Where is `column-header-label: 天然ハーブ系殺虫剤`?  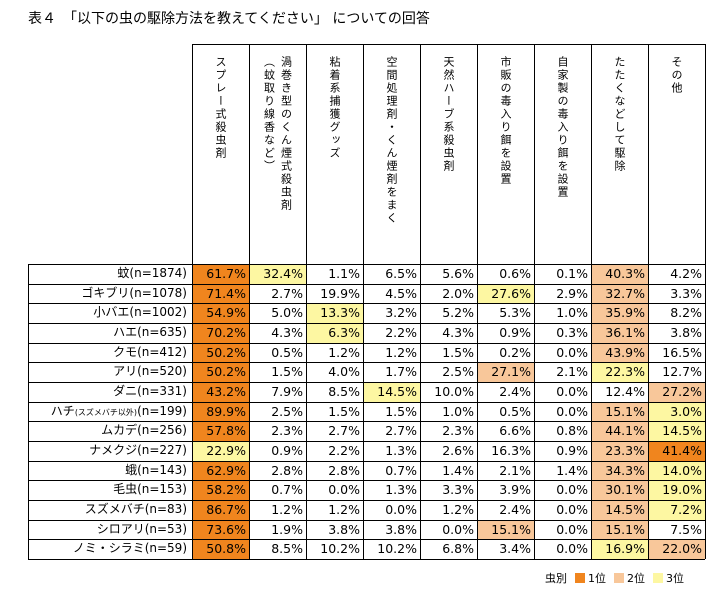 column-header-label: 天然ハーブ系殺虫剤 is located at coordinates (448, 114).